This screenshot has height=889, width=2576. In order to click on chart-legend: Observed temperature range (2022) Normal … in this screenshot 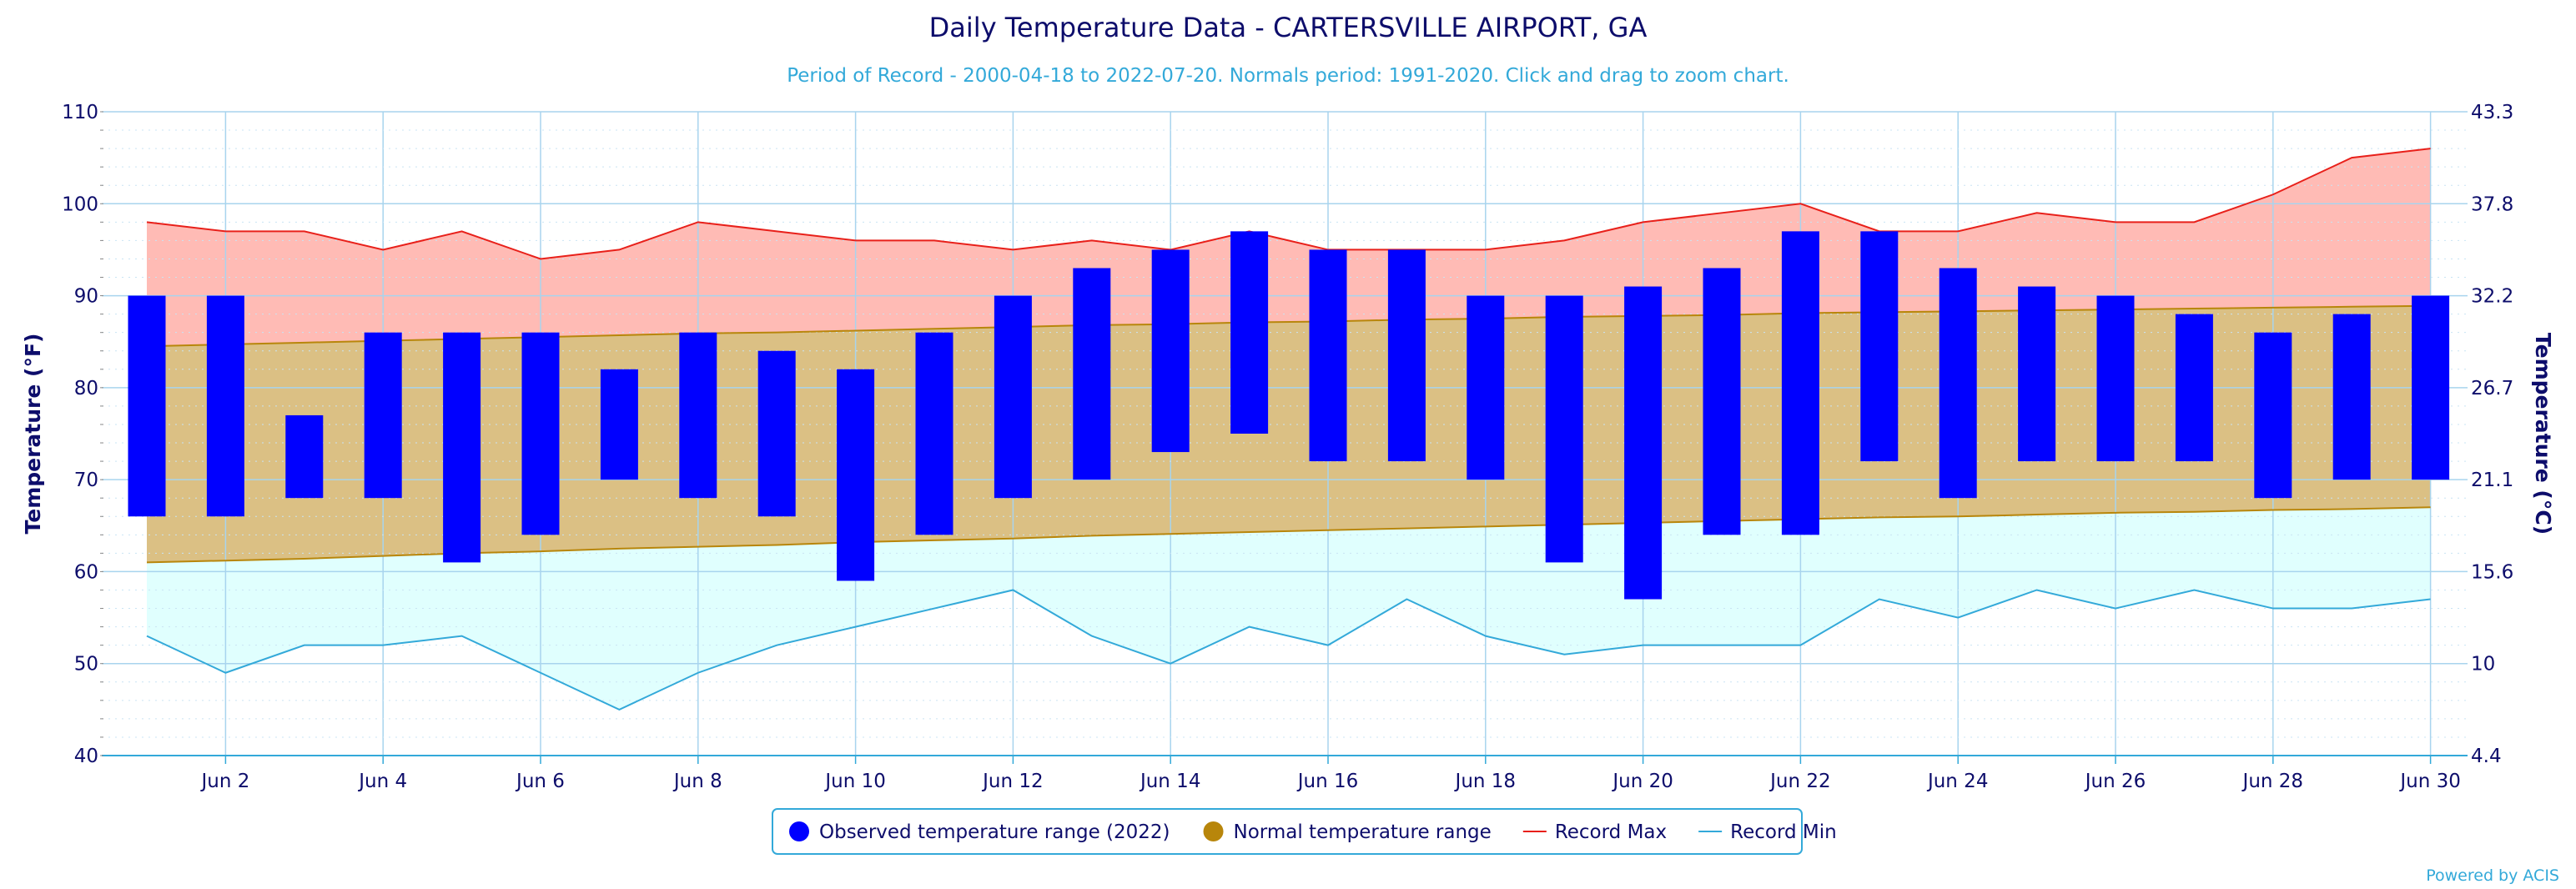, I will do `click(1304, 831)`.